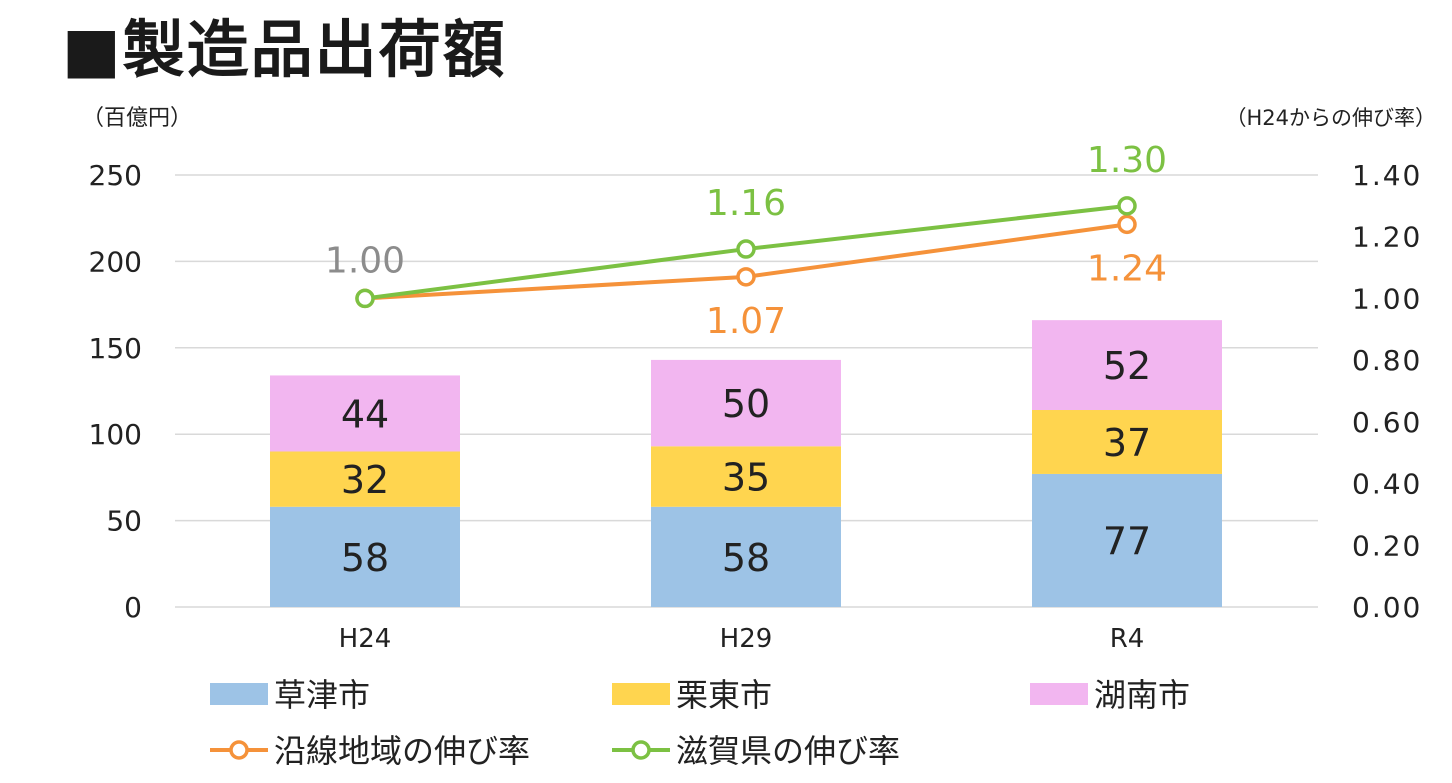 This screenshot has width=1452, height=783. Describe the element at coordinates (724, 695) in the screenshot. I see `legend-label: 栗東市` at that location.